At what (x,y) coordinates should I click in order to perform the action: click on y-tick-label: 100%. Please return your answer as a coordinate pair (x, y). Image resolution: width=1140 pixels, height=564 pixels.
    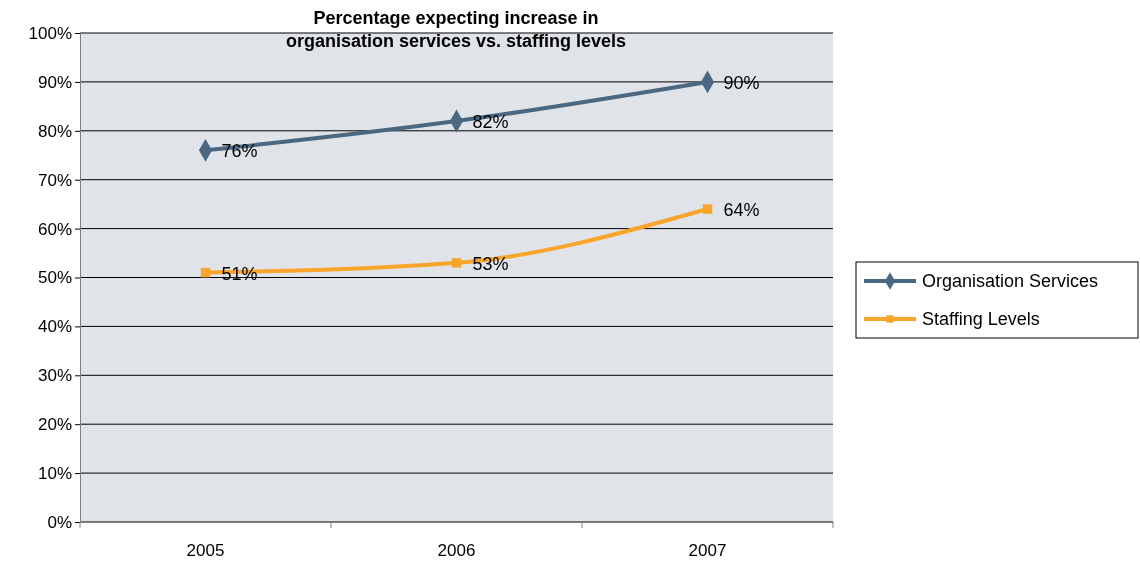
    Looking at the image, I should click on (50, 33).